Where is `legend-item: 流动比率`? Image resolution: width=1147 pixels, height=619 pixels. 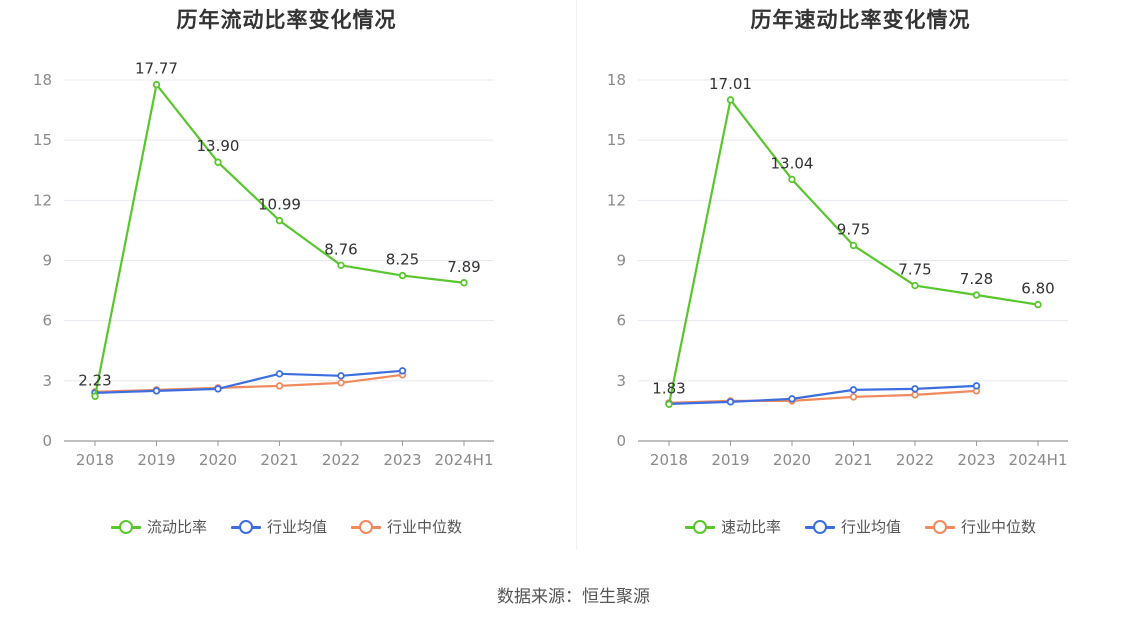
legend-item: 流动比率 is located at coordinates (158, 526).